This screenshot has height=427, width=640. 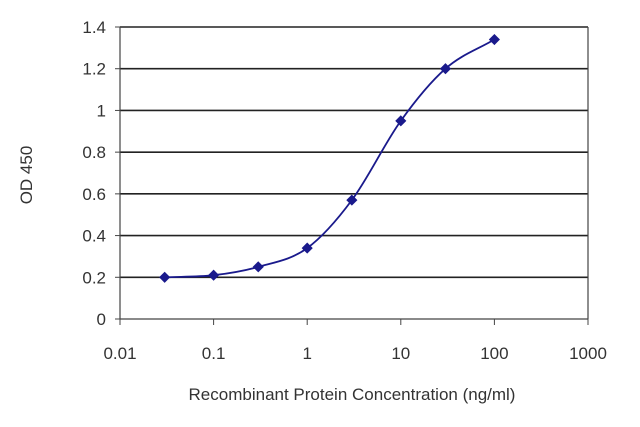 What do you see at coordinates (494, 353) in the screenshot?
I see `x-tick-label: 100` at bounding box center [494, 353].